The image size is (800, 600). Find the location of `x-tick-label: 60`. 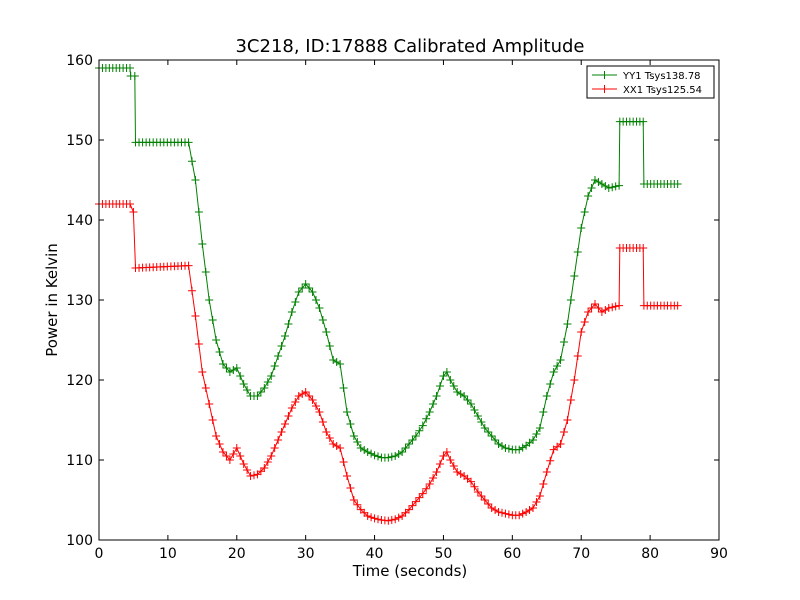

x-tick-label: 60 is located at coordinates (512, 554).